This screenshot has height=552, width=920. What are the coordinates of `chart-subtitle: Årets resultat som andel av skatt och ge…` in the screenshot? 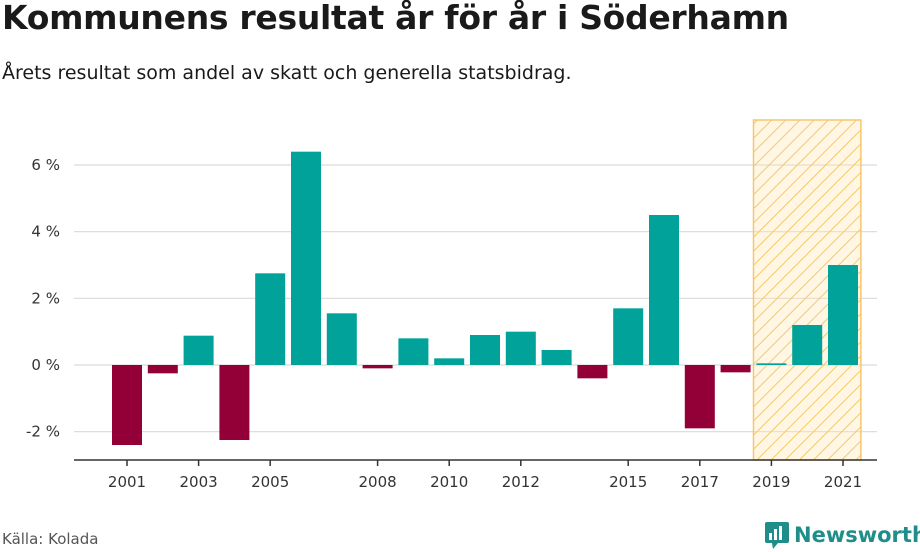 It's located at (287, 73).